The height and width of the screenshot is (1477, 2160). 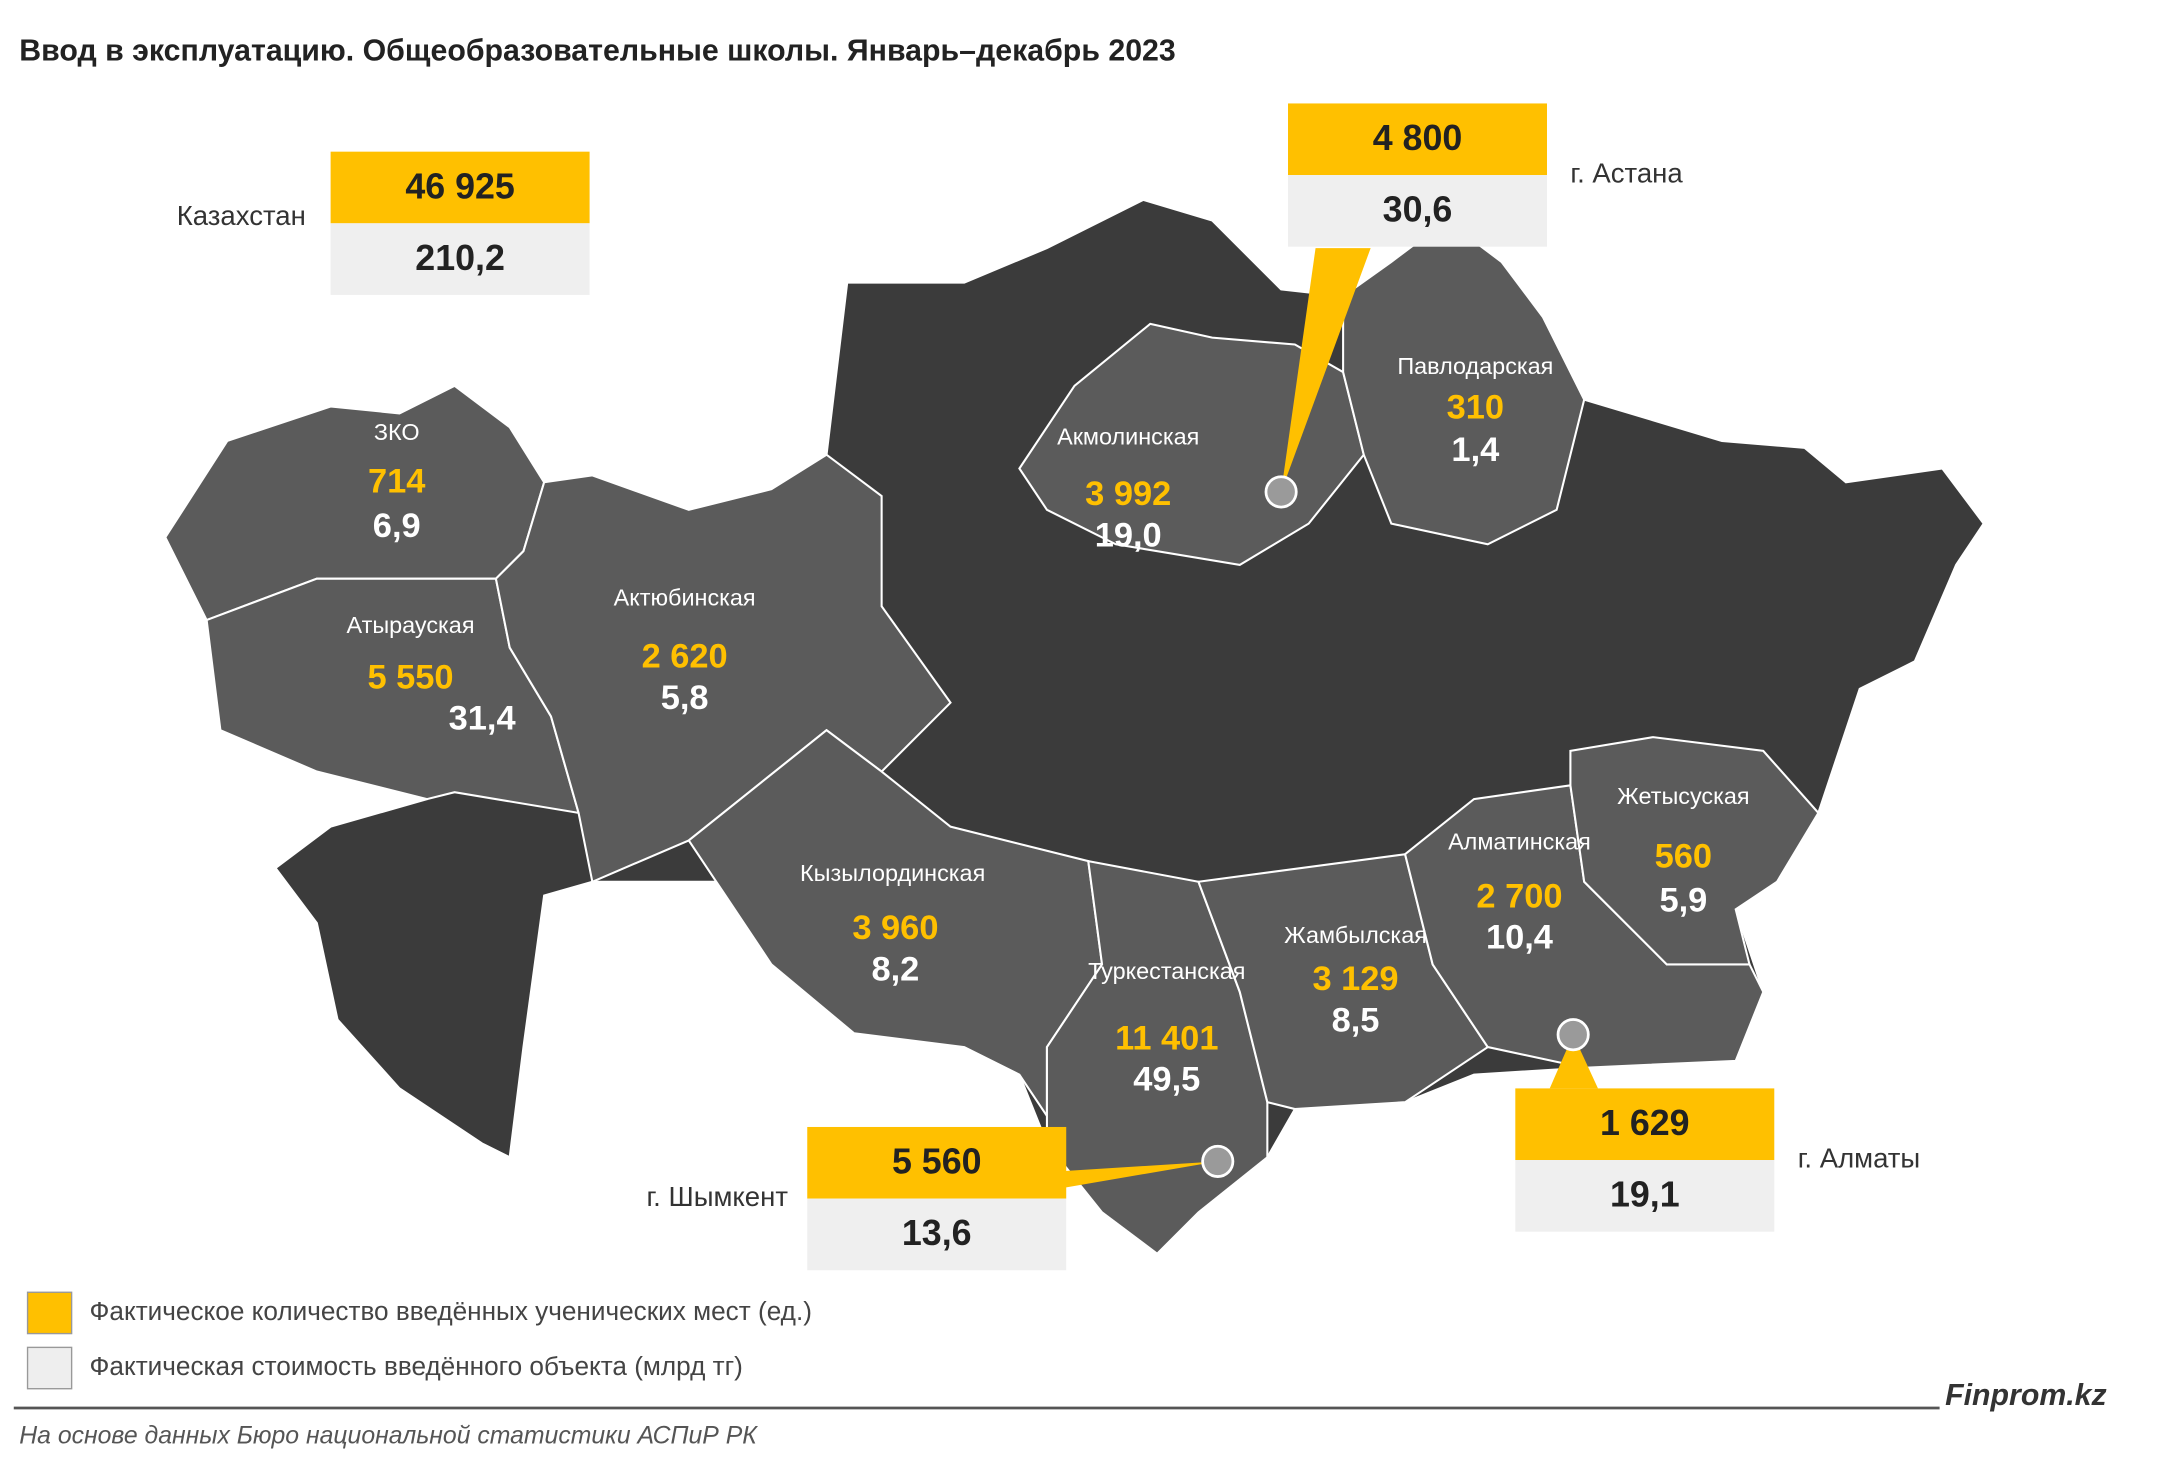 What do you see at coordinates (892, 873) in the screenshot?
I see `region-name: Кызылординская` at bounding box center [892, 873].